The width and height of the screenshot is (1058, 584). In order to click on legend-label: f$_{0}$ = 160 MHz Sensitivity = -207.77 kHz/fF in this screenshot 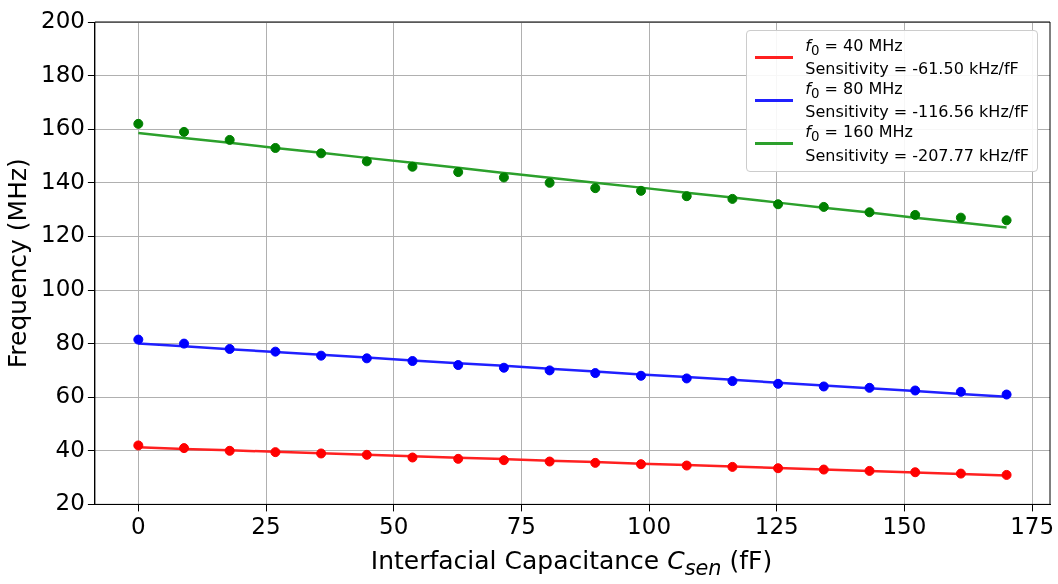, I will do `click(917, 143)`.